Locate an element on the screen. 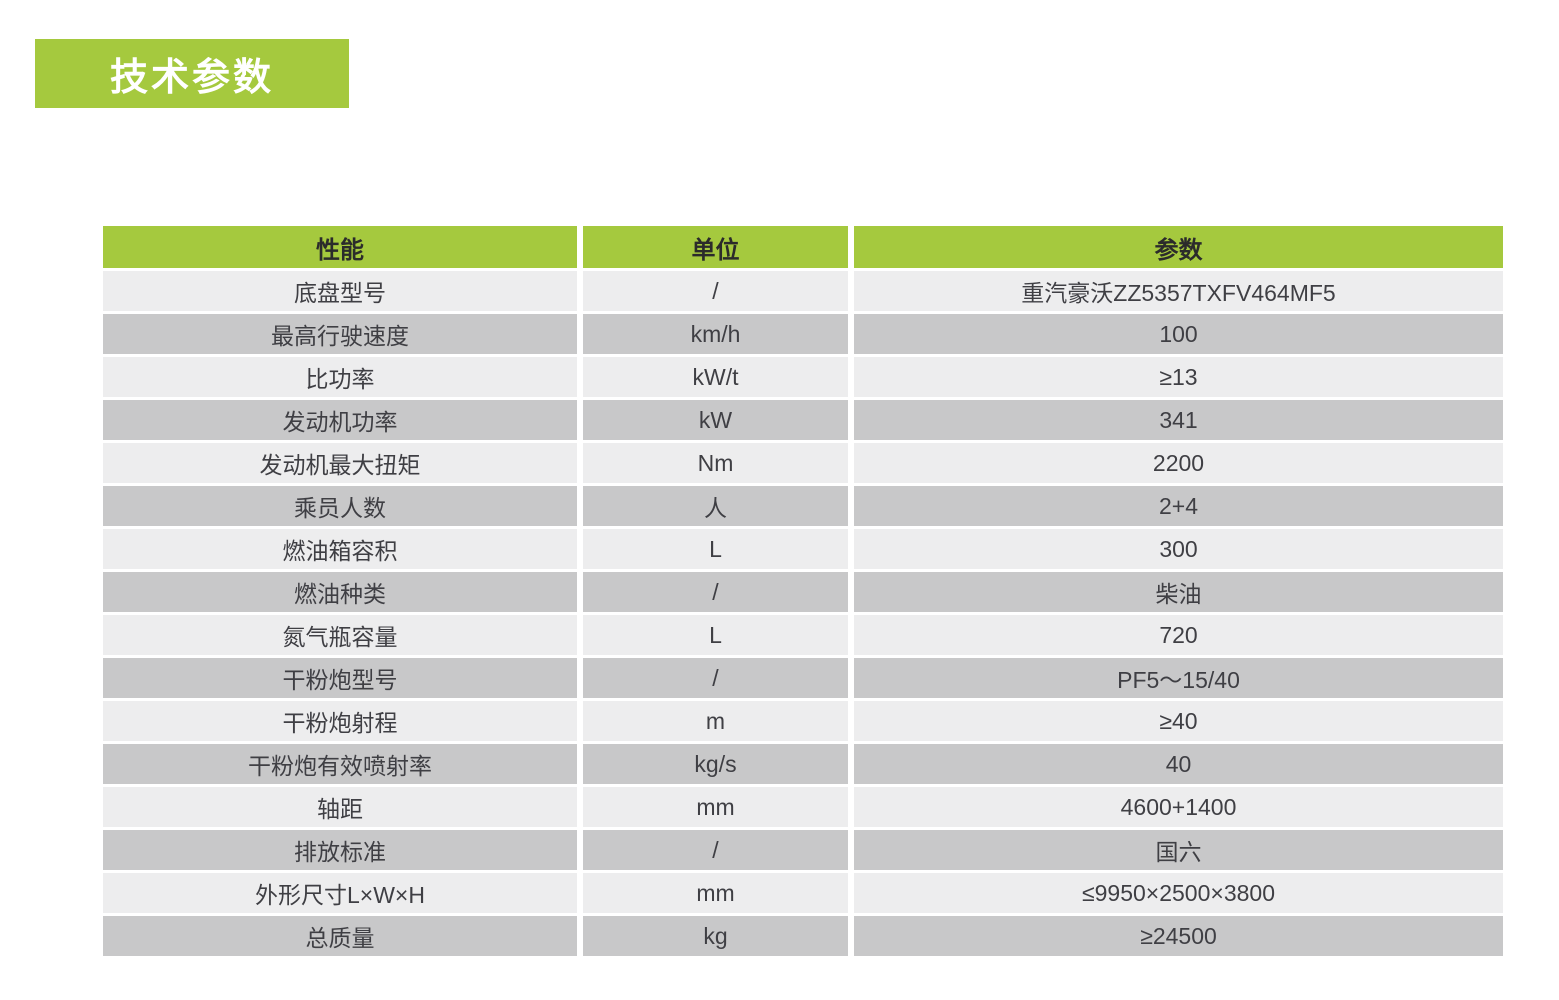 The image size is (1559, 1000). table-row: 氮气瓶容量 L 720 is located at coordinates (803, 635).